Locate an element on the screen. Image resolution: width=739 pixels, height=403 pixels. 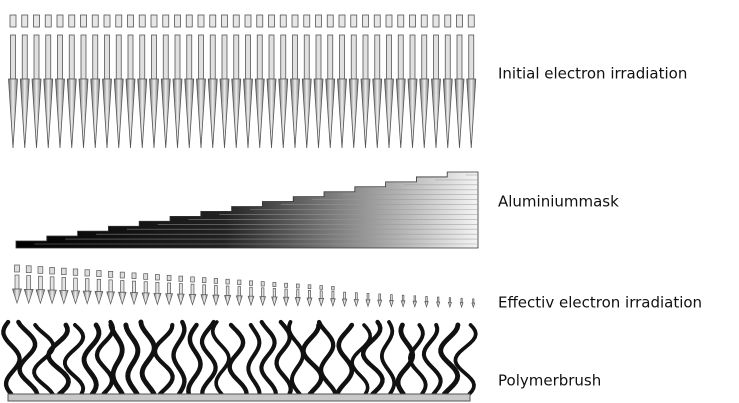
mask-body is located at coordinates (247, 210).